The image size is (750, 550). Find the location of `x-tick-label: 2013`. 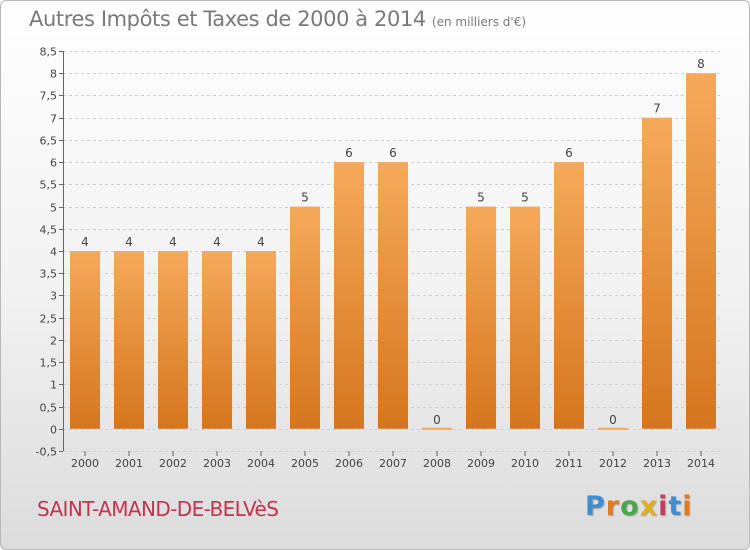

x-tick-label: 2013 is located at coordinates (657, 463).